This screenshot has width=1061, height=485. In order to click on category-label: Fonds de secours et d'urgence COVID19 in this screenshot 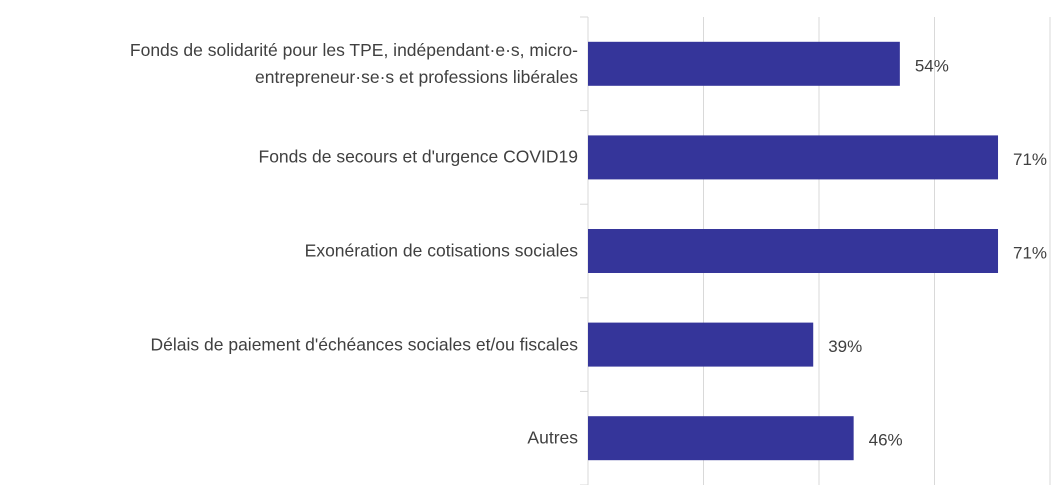, I will do `click(418, 156)`.